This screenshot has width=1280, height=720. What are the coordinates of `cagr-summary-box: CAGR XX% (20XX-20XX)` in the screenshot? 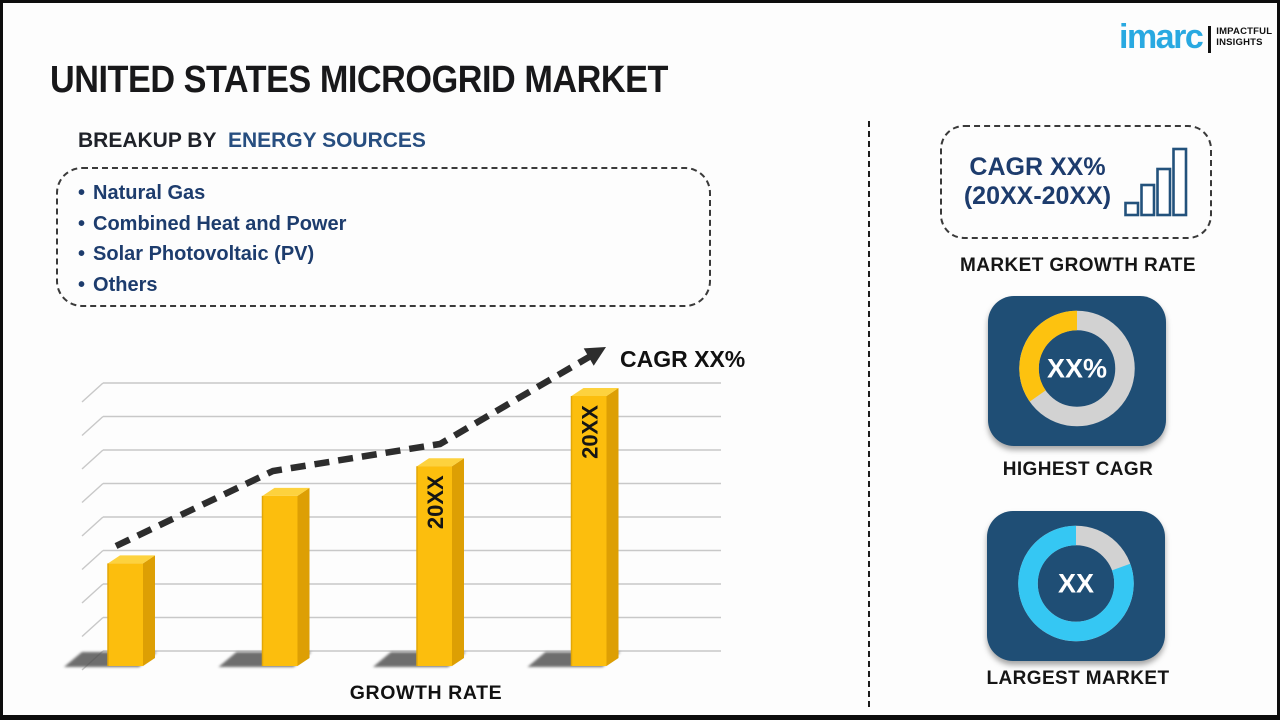 It's located at (1076, 182).